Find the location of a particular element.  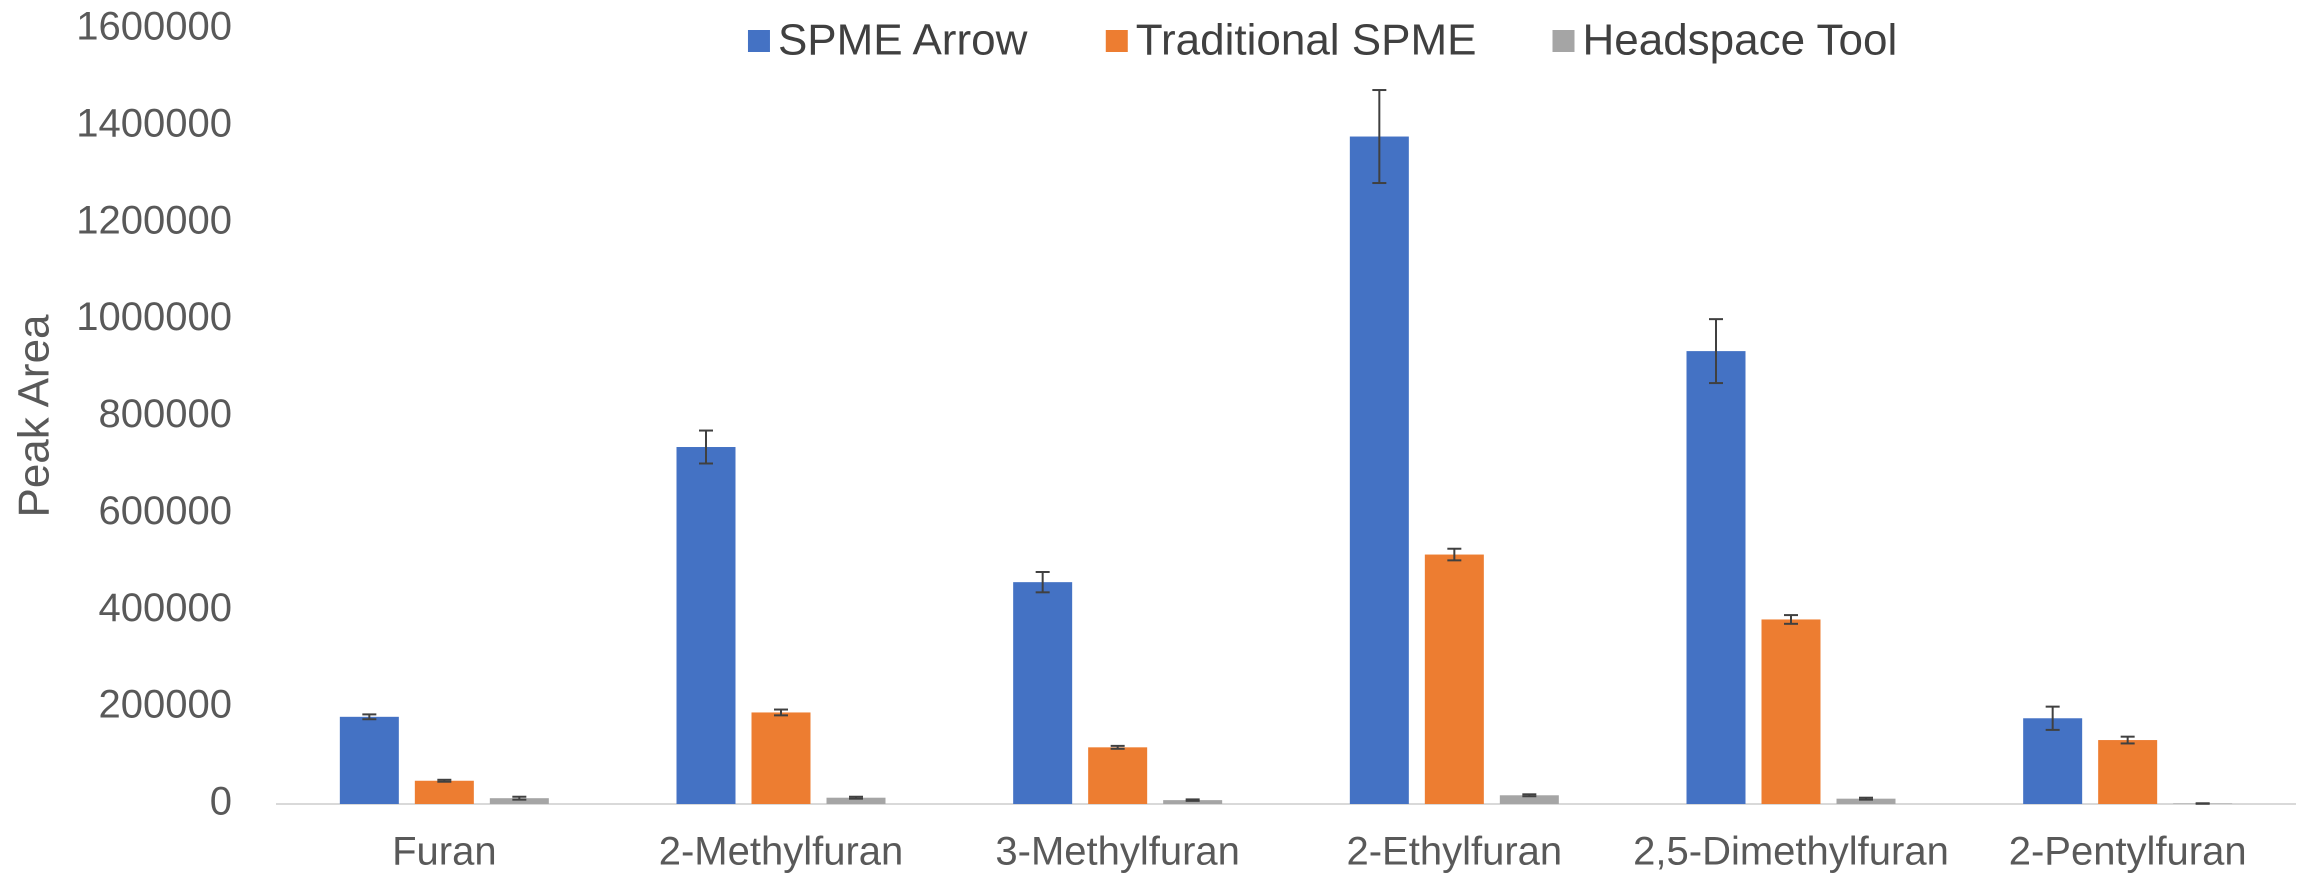

x-tick-label: 2-Ethylfuran is located at coordinates (1454, 852).